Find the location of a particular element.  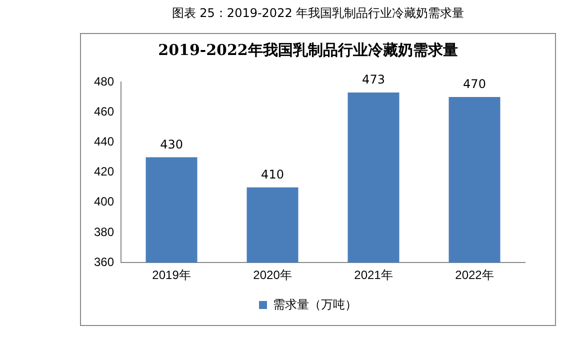

text: 图表 25：2019-2022 年我国乳制品行业冷藏奶需求量 is located at coordinates (318, 13).